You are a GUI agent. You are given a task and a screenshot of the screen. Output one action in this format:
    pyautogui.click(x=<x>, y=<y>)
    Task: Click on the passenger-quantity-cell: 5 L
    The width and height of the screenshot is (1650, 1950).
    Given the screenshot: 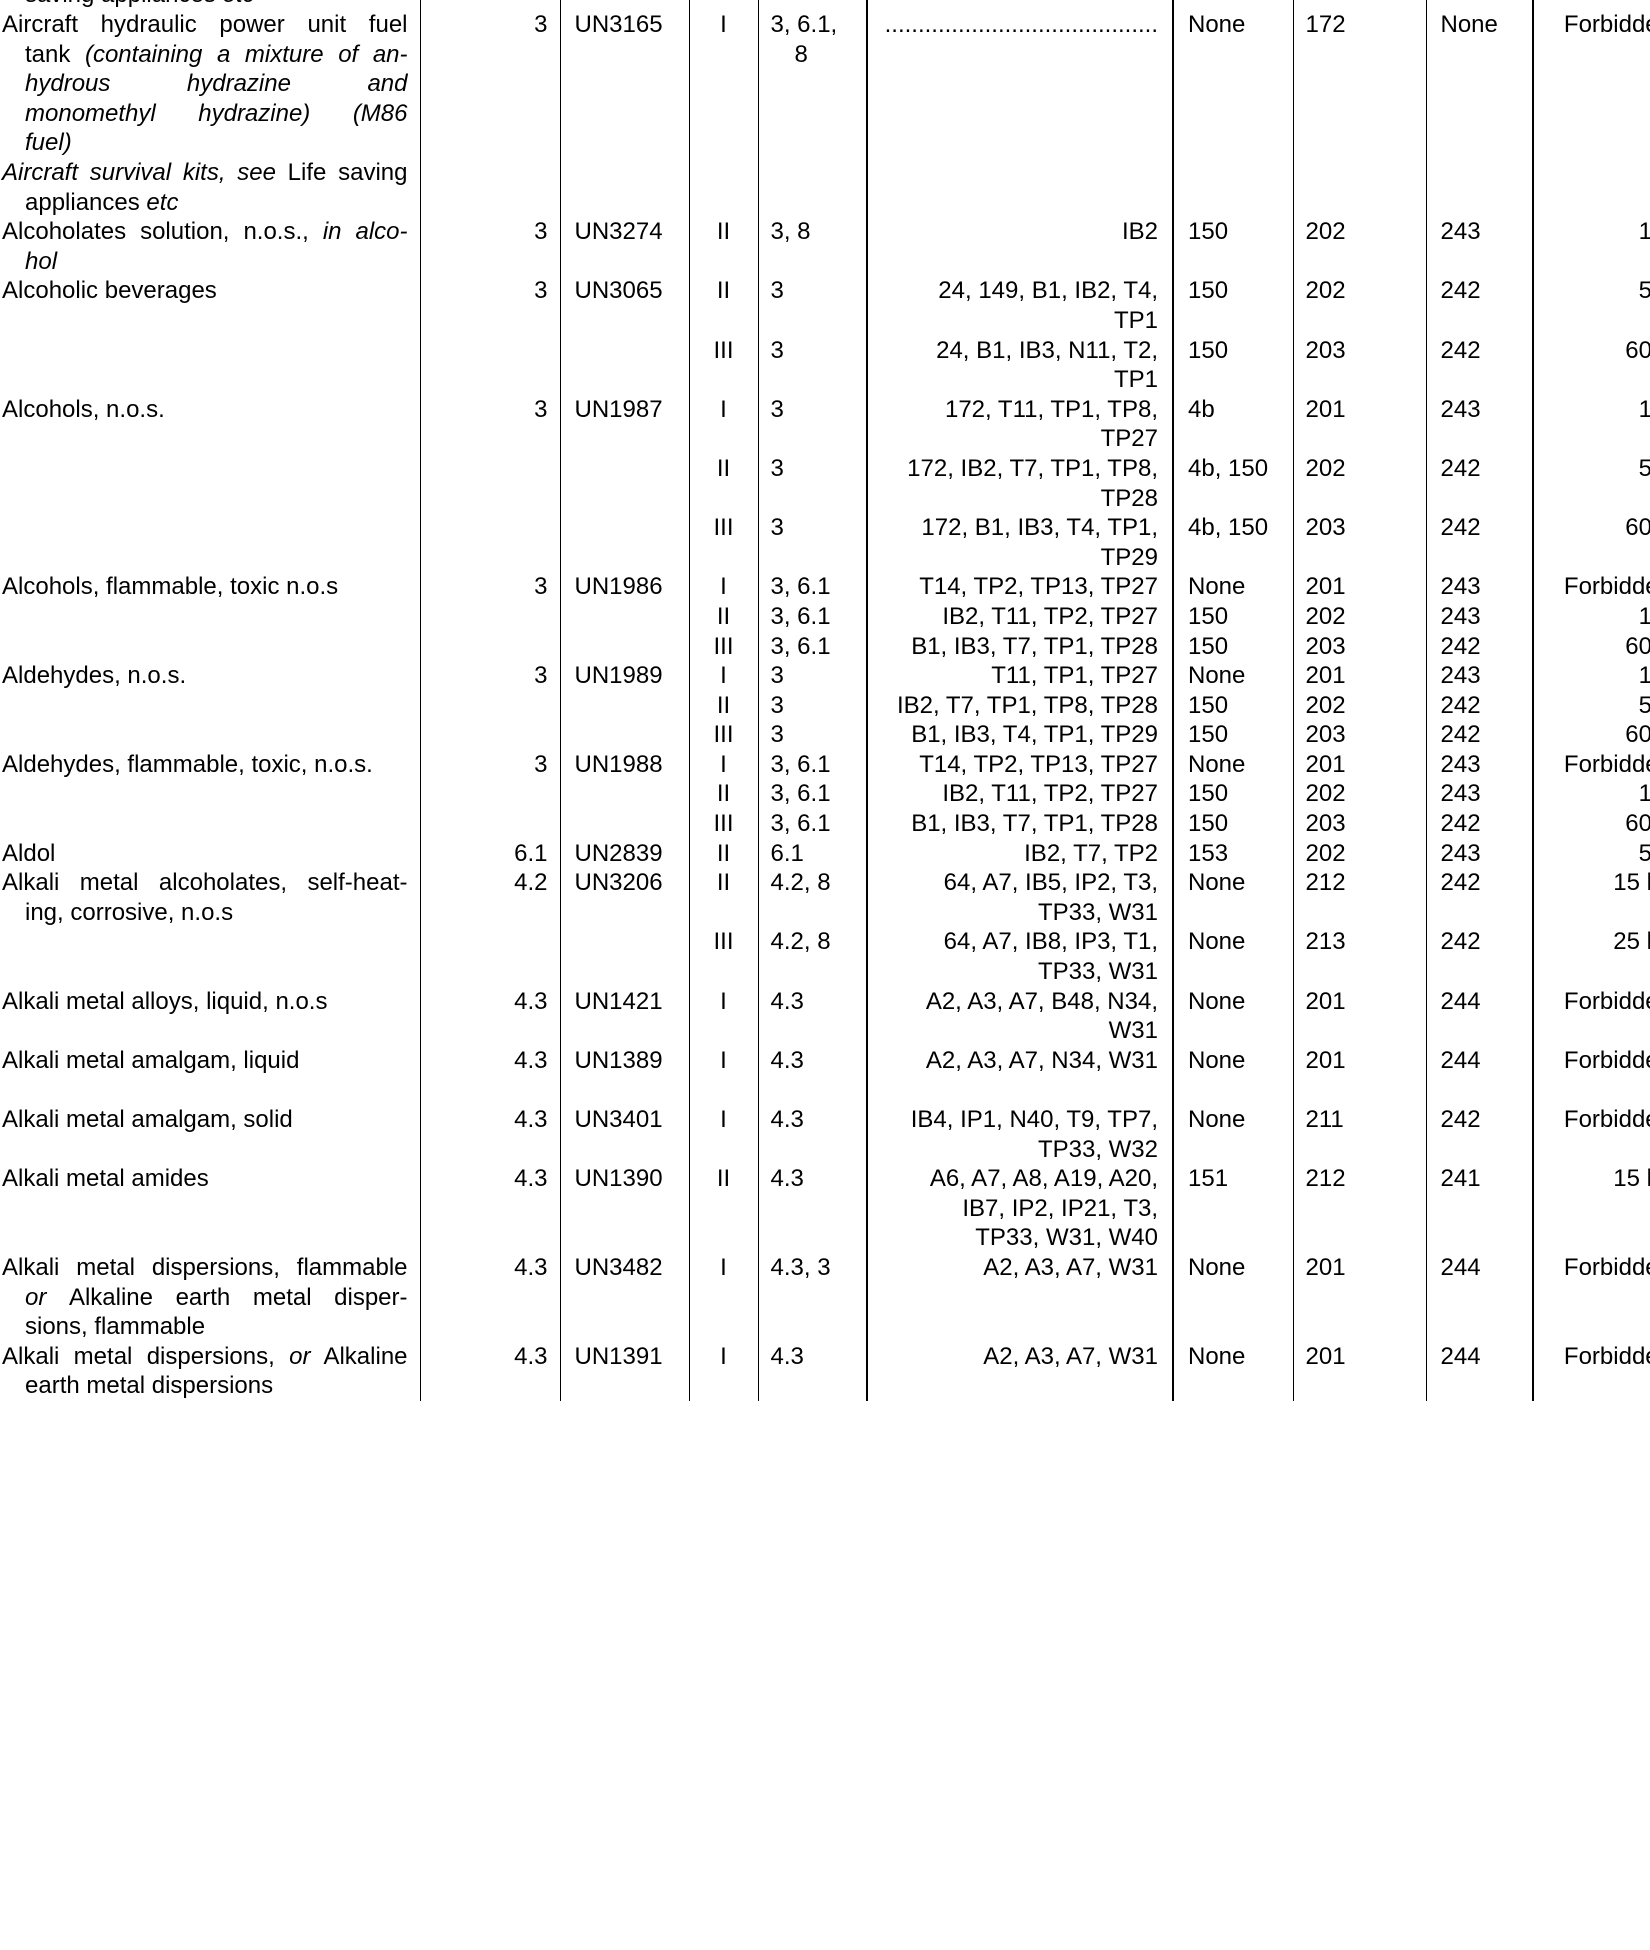 What is the action you would take?
    pyautogui.click(x=1591, y=853)
    